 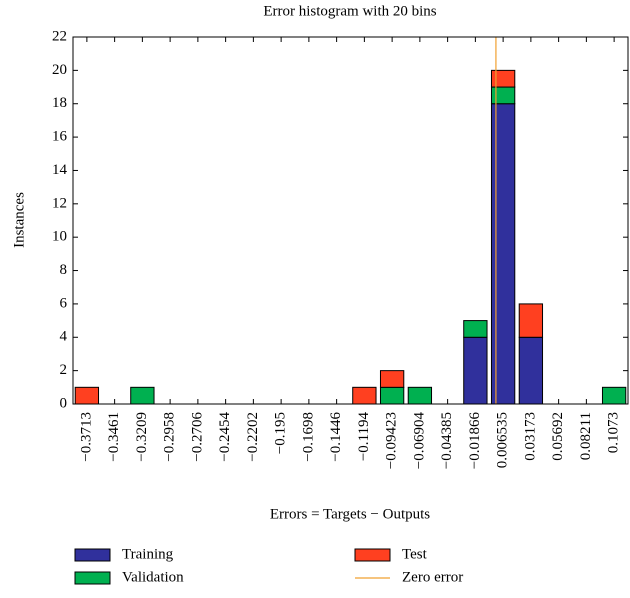 What do you see at coordinates (64, 270) in the screenshot?
I see `y-tick-label: 8` at bounding box center [64, 270].